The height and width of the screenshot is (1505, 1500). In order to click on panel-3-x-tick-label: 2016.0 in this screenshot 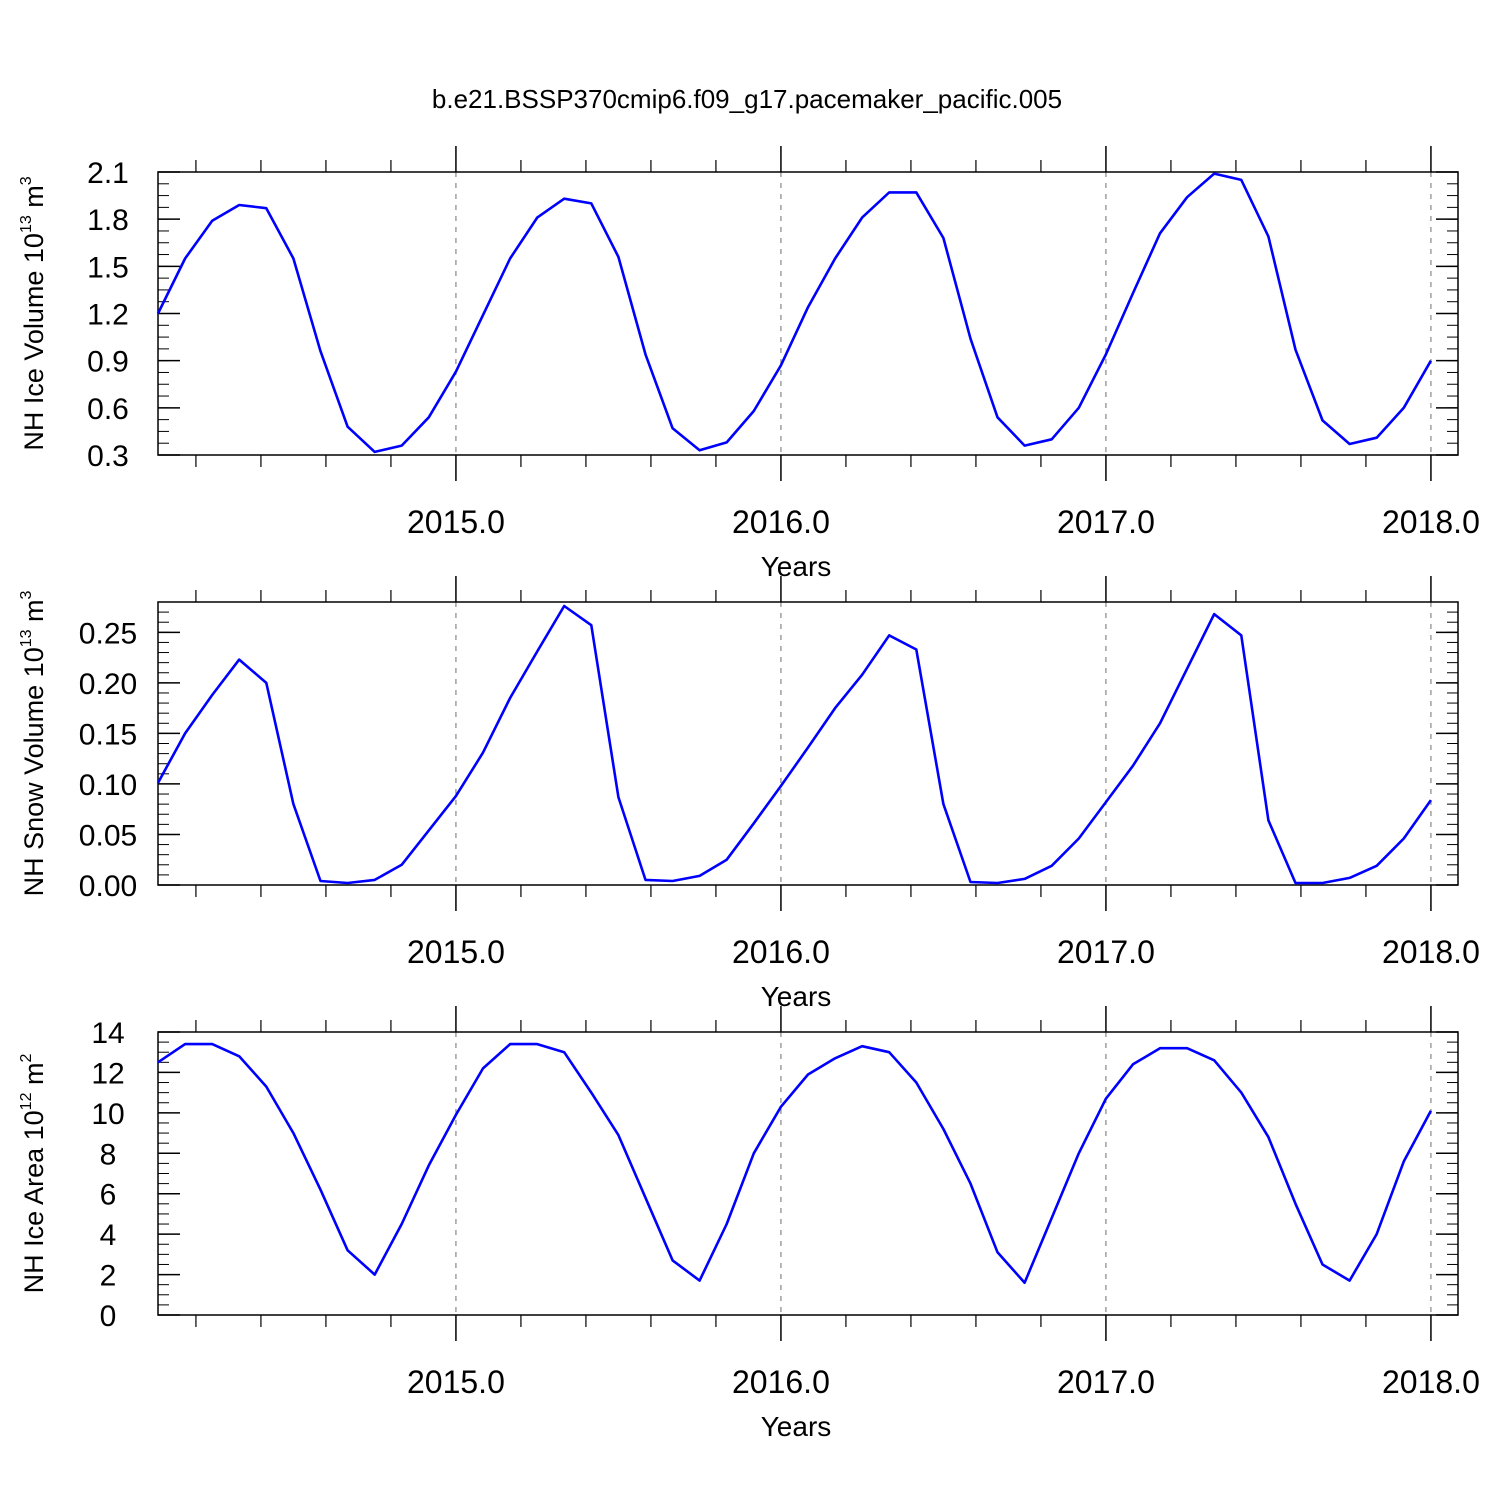, I will do `click(781, 1382)`.